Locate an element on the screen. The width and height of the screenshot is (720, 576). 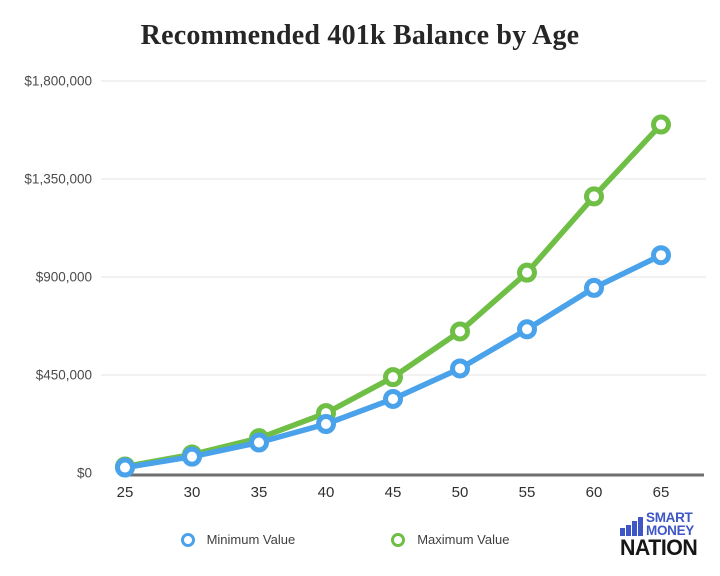
legend-item-minimum: Minimum Value is located at coordinates (238, 539).